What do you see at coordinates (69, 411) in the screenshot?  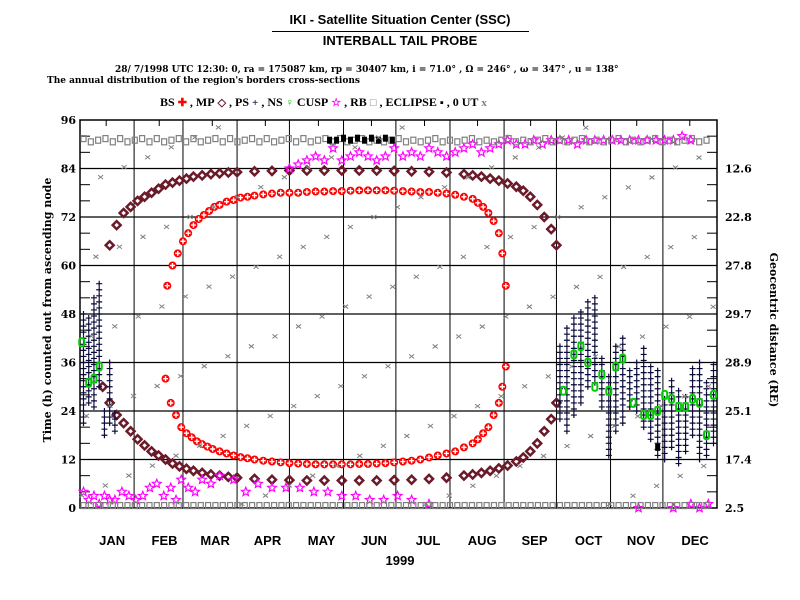 I see `y-tick-label: 24` at bounding box center [69, 411].